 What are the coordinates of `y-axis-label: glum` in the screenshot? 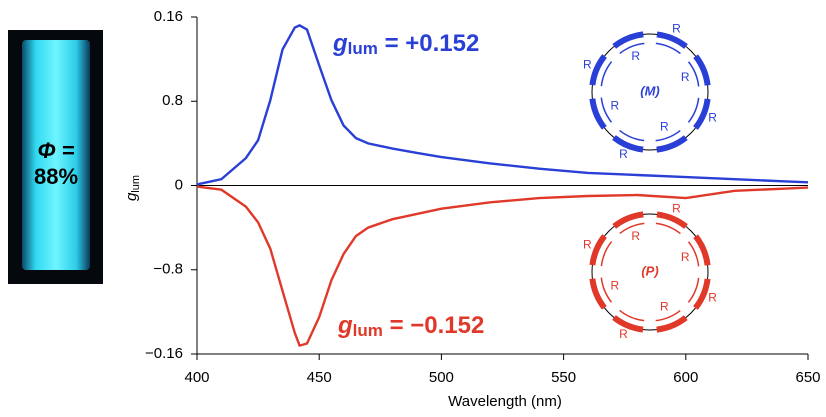 It's located at (132, 188).